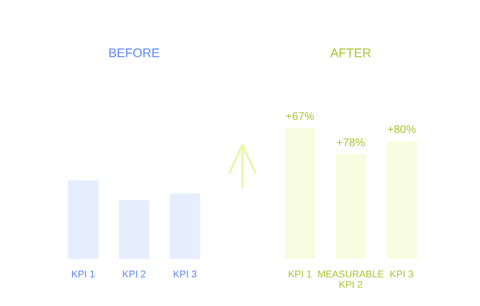 This screenshot has height=306, width=480. Describe the element at coordinates (350, 142) in the screenshot. I see `annotation: +78%` at that location.